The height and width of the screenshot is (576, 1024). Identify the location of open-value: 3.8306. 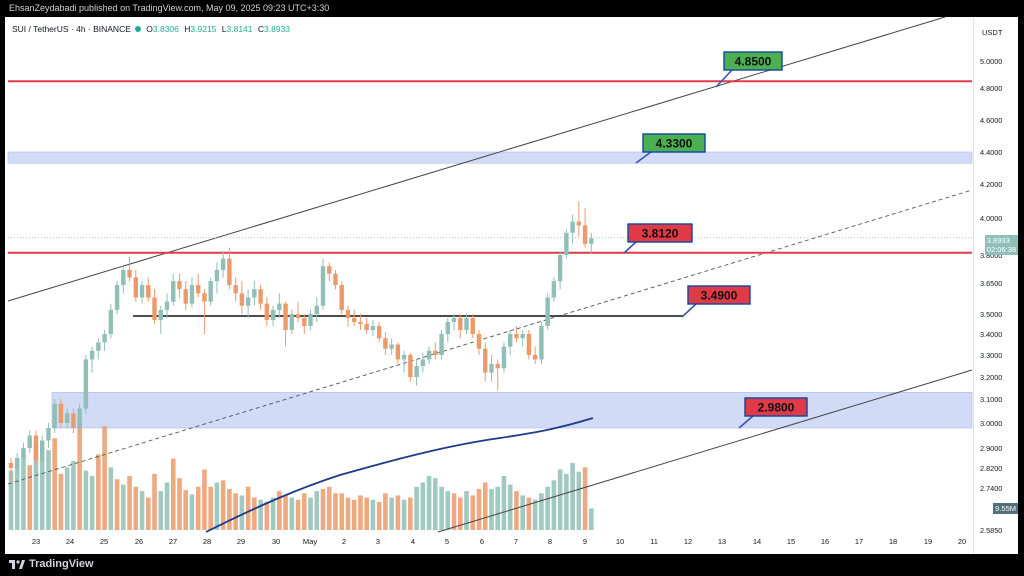
(165, 29).